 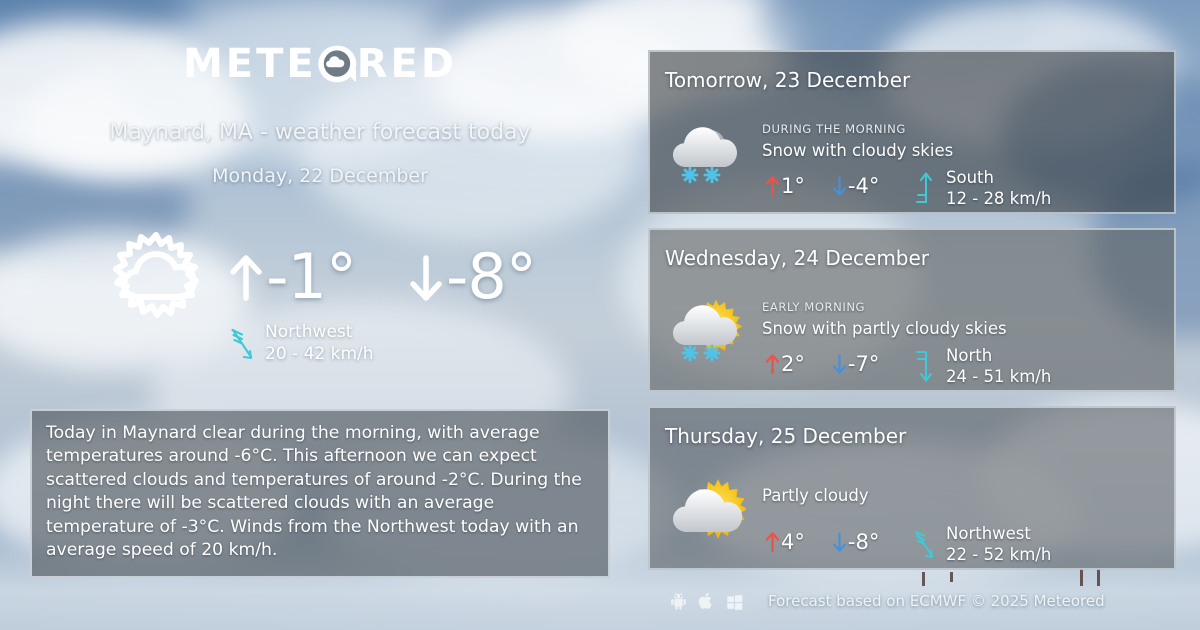 What do you see at coordinates (160, 277) in the screenshot?
I see `sun-behind-cloud-outline-icon` at bounding box center [160, 277].